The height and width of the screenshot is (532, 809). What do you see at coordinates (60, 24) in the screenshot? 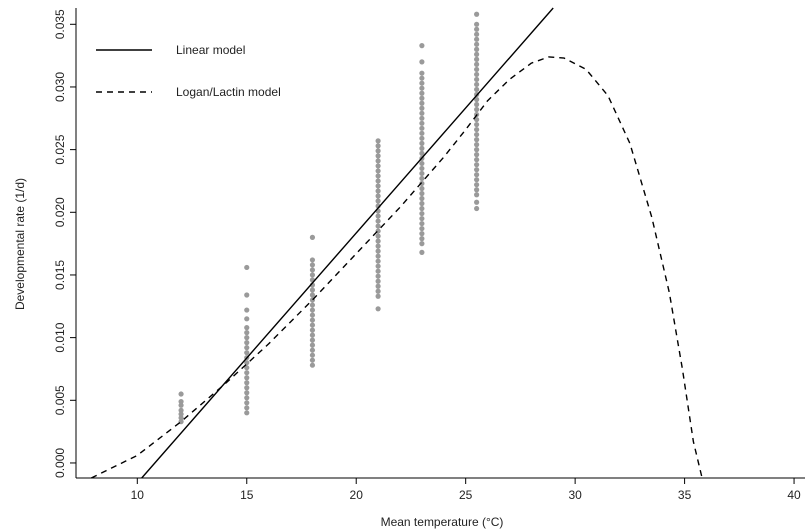
I see `y-tick-label: 0.035` at bounding box center [60, 24].